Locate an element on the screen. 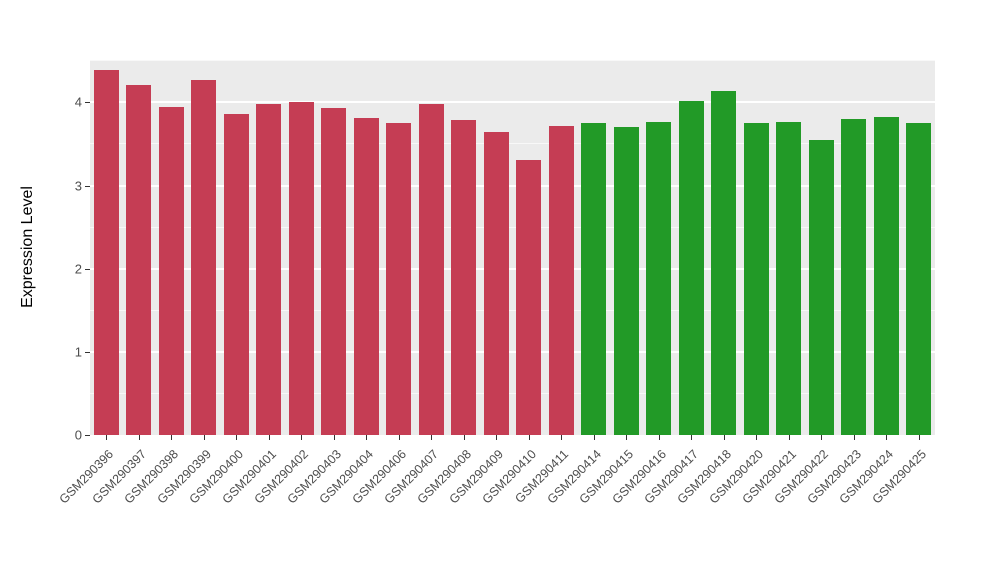  y-tick-label: 0 is located at coordinates (78, 435).